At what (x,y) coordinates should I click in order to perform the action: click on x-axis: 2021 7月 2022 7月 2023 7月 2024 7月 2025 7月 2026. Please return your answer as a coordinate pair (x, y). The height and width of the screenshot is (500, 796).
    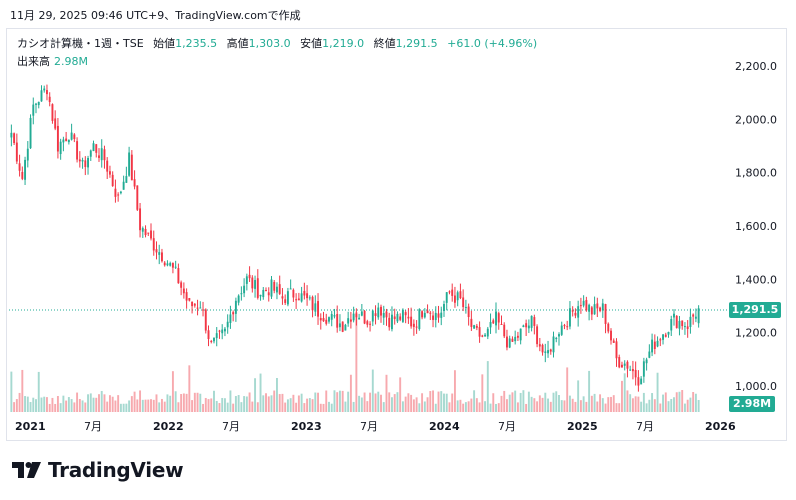
    Looking at the image, I should click on (375, 426).